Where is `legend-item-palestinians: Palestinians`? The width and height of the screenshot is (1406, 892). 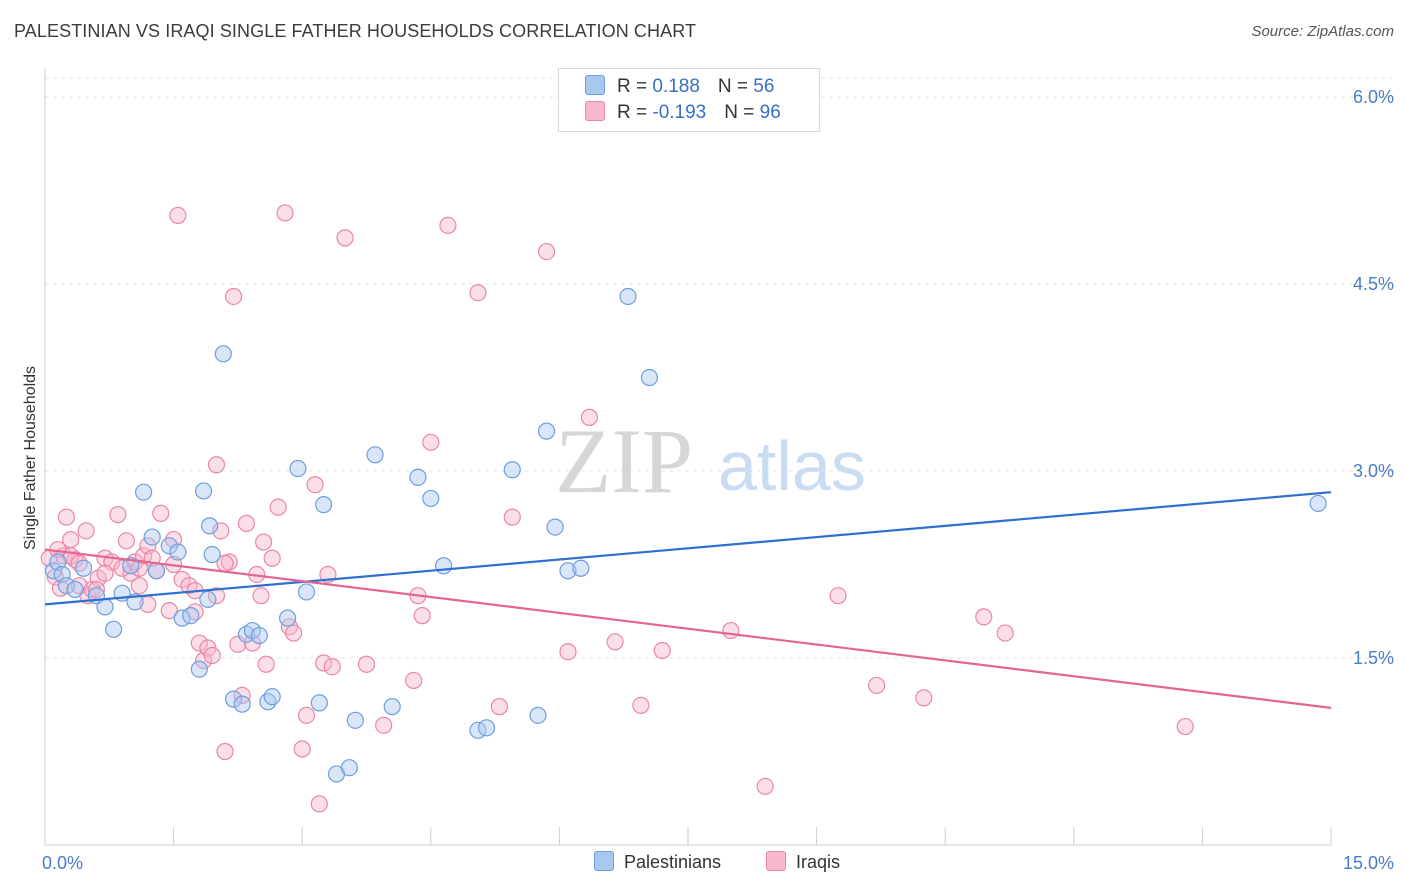
legend-item-palestinians: Palestinians is located at coordinates (657, 862).